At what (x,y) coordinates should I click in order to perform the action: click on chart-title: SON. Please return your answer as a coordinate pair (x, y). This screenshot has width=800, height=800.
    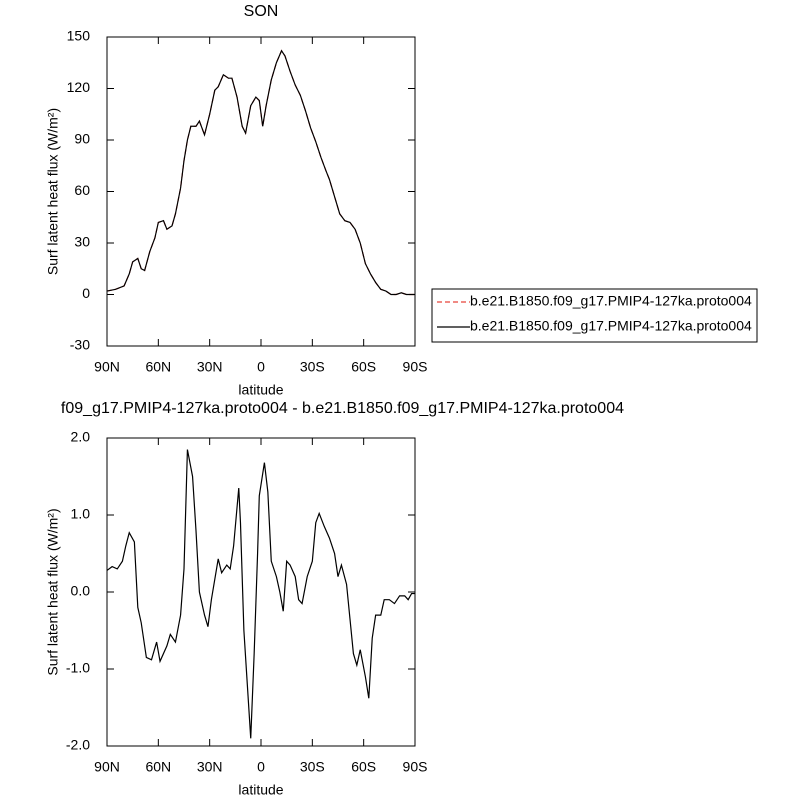
    Looking at the image, I should click on (261, 11).